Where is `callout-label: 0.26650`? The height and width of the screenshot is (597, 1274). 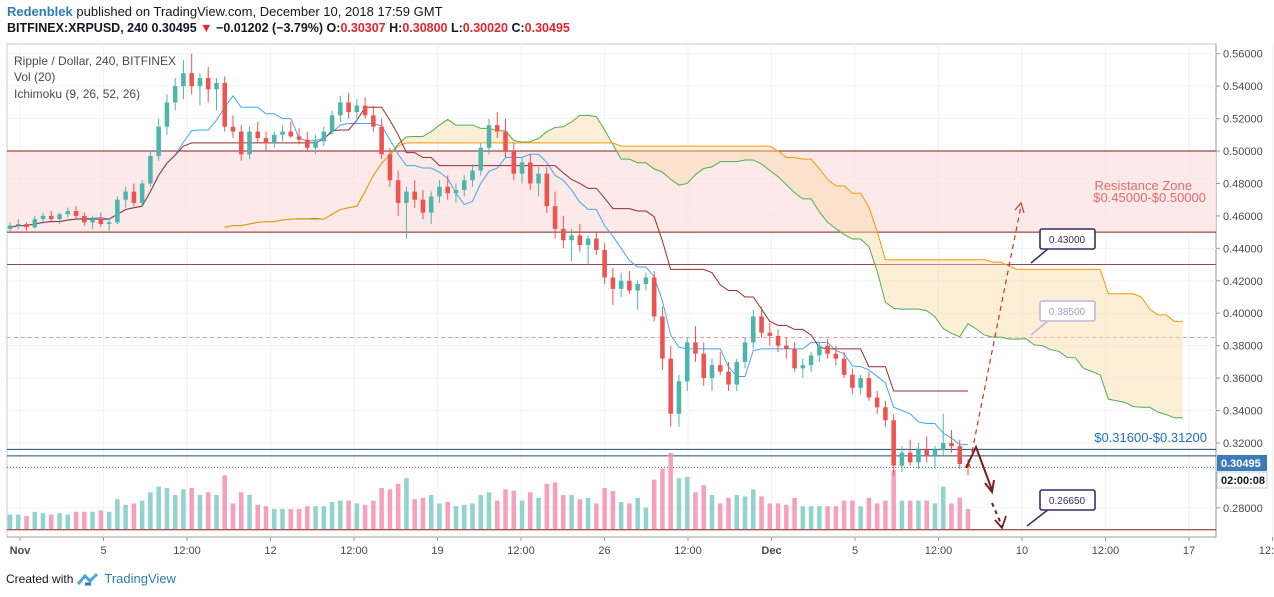
callout-label: 0.26650 is located at coordinates (1067, 501).